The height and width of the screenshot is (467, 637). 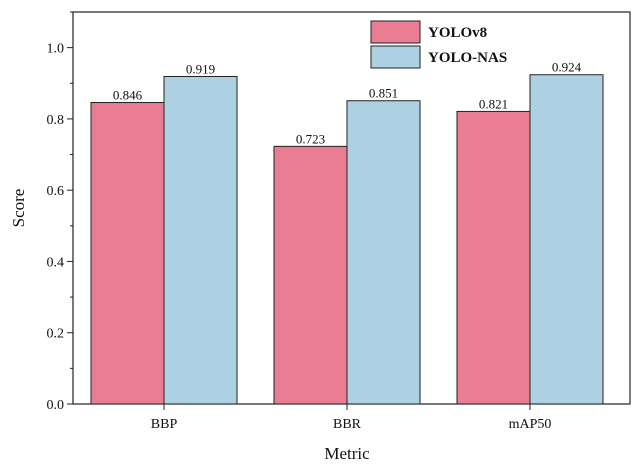 I want to click on legend-swatch-yolov8, so click(x=395, y=32).